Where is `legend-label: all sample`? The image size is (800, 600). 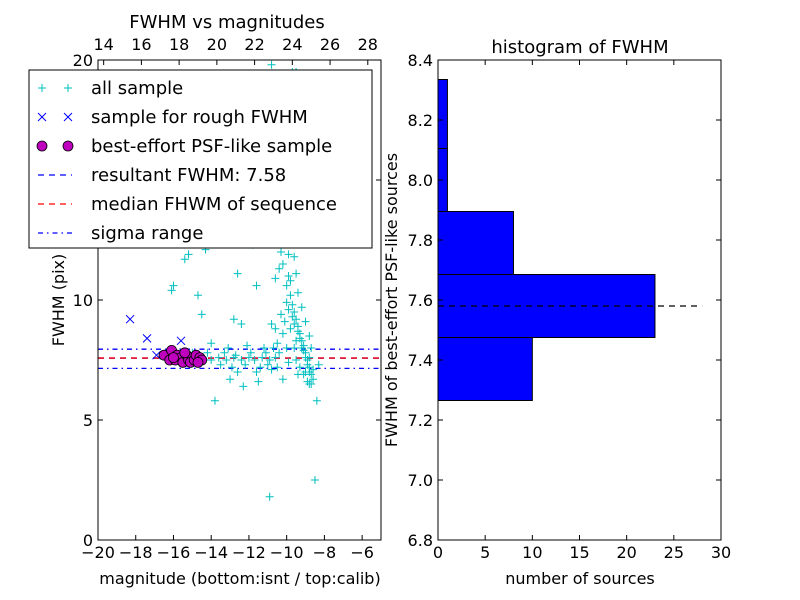 legend-label: all sample is located at coordinates (137, 88).